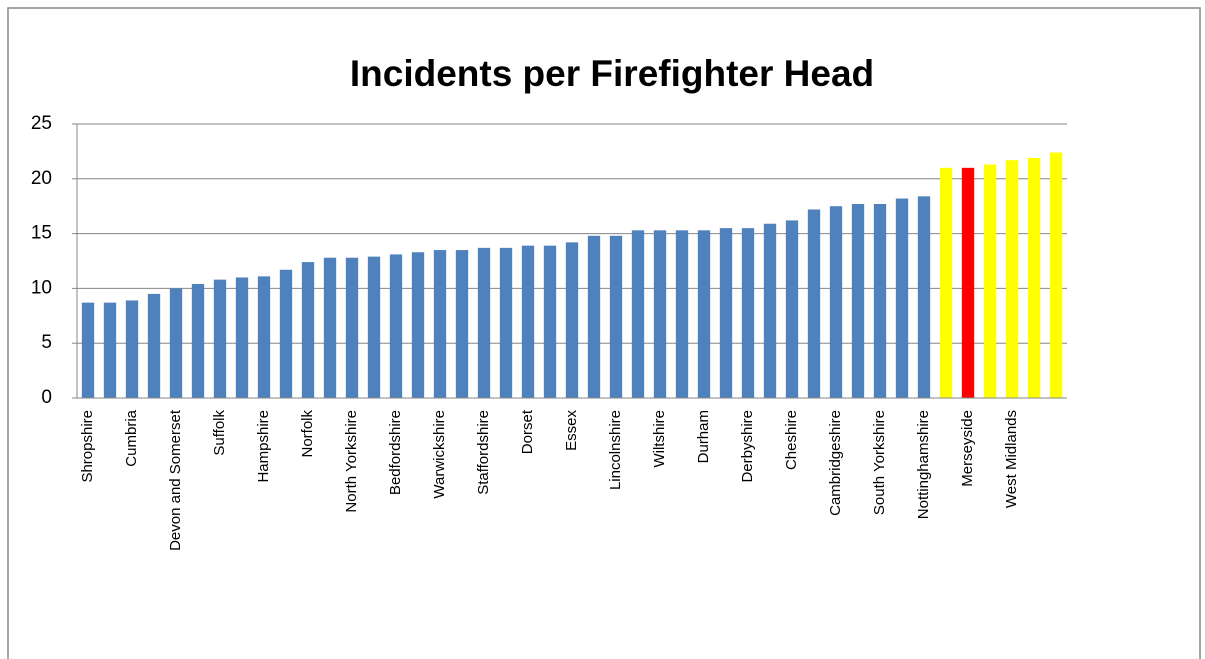 The image size is (1205, 659). What do you see at coordinates (612, 73) in the screenshot?
I see `chart-title: Incidents per Firefighter Head` at bounding box center [612, 73].